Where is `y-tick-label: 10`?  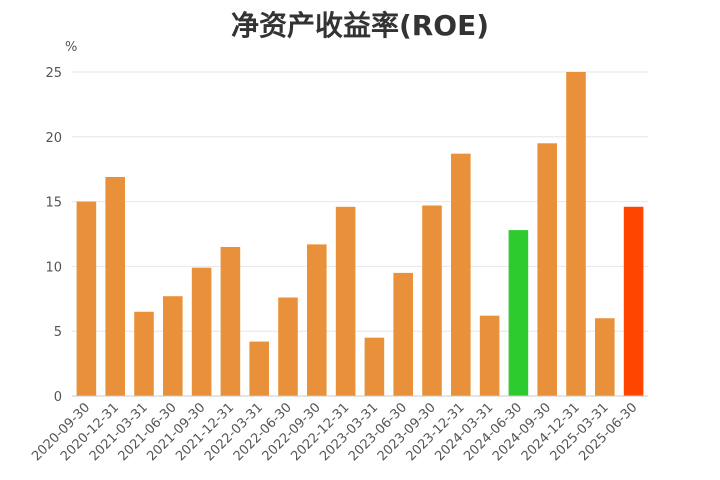
y-tick-label: 10 is located at coordinates (53, 267).